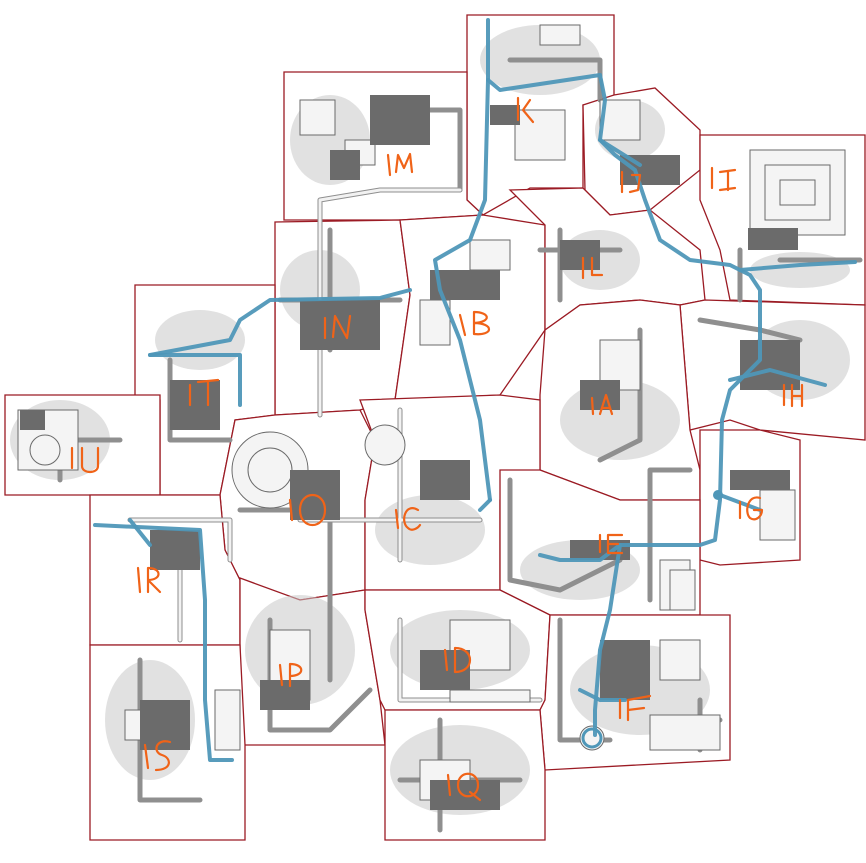 Image resolution: width=866 pixels, height=863 pixels. What do you see at coordinates (592, 268) in the screenshot?
I see `label-1l: 1L` at bounding box center [592, 268].